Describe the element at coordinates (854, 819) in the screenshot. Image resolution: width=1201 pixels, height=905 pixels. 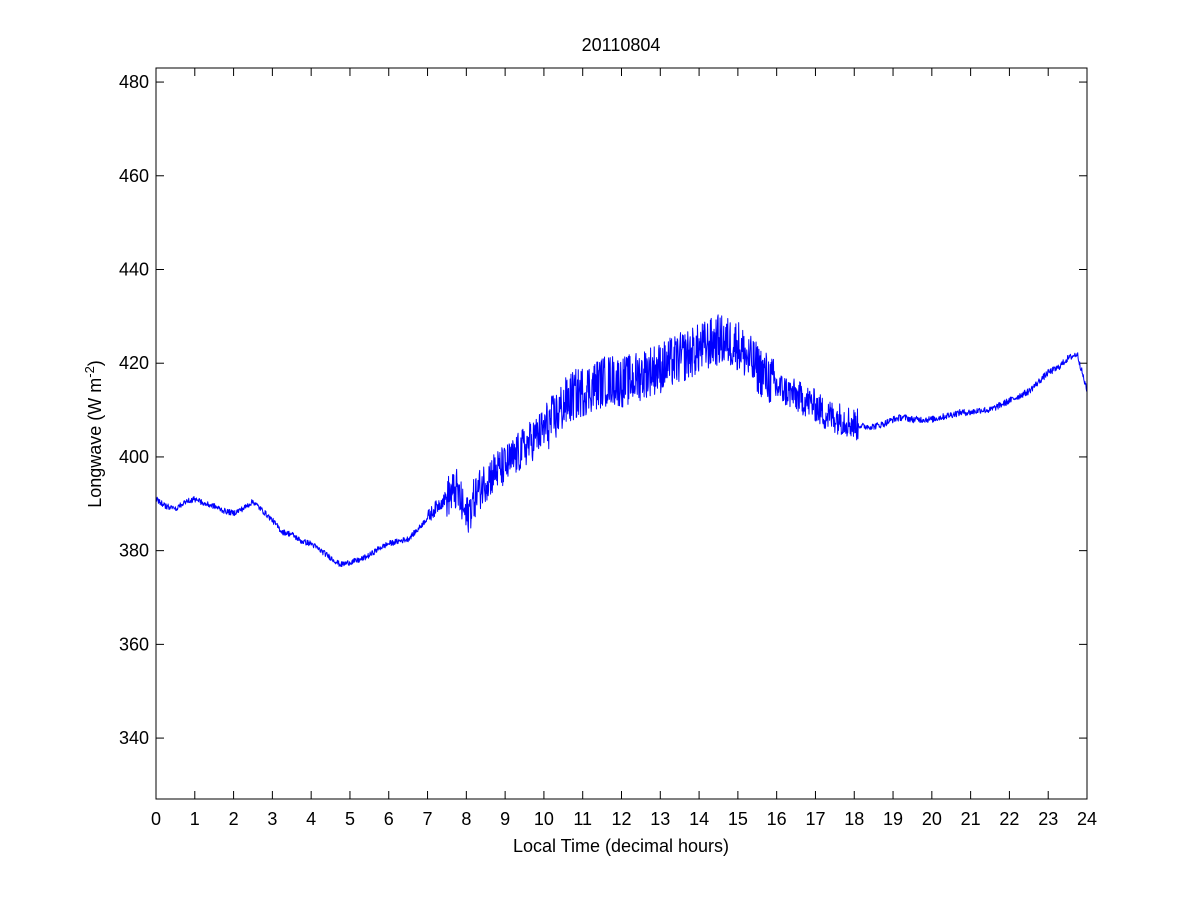
I see `x-tick-label: 18` at that location.